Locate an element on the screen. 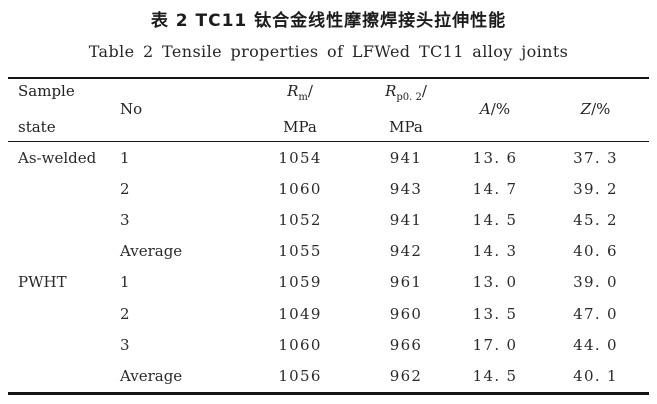  cell-sample-state: As-welded is located at coordinates (57, 157).